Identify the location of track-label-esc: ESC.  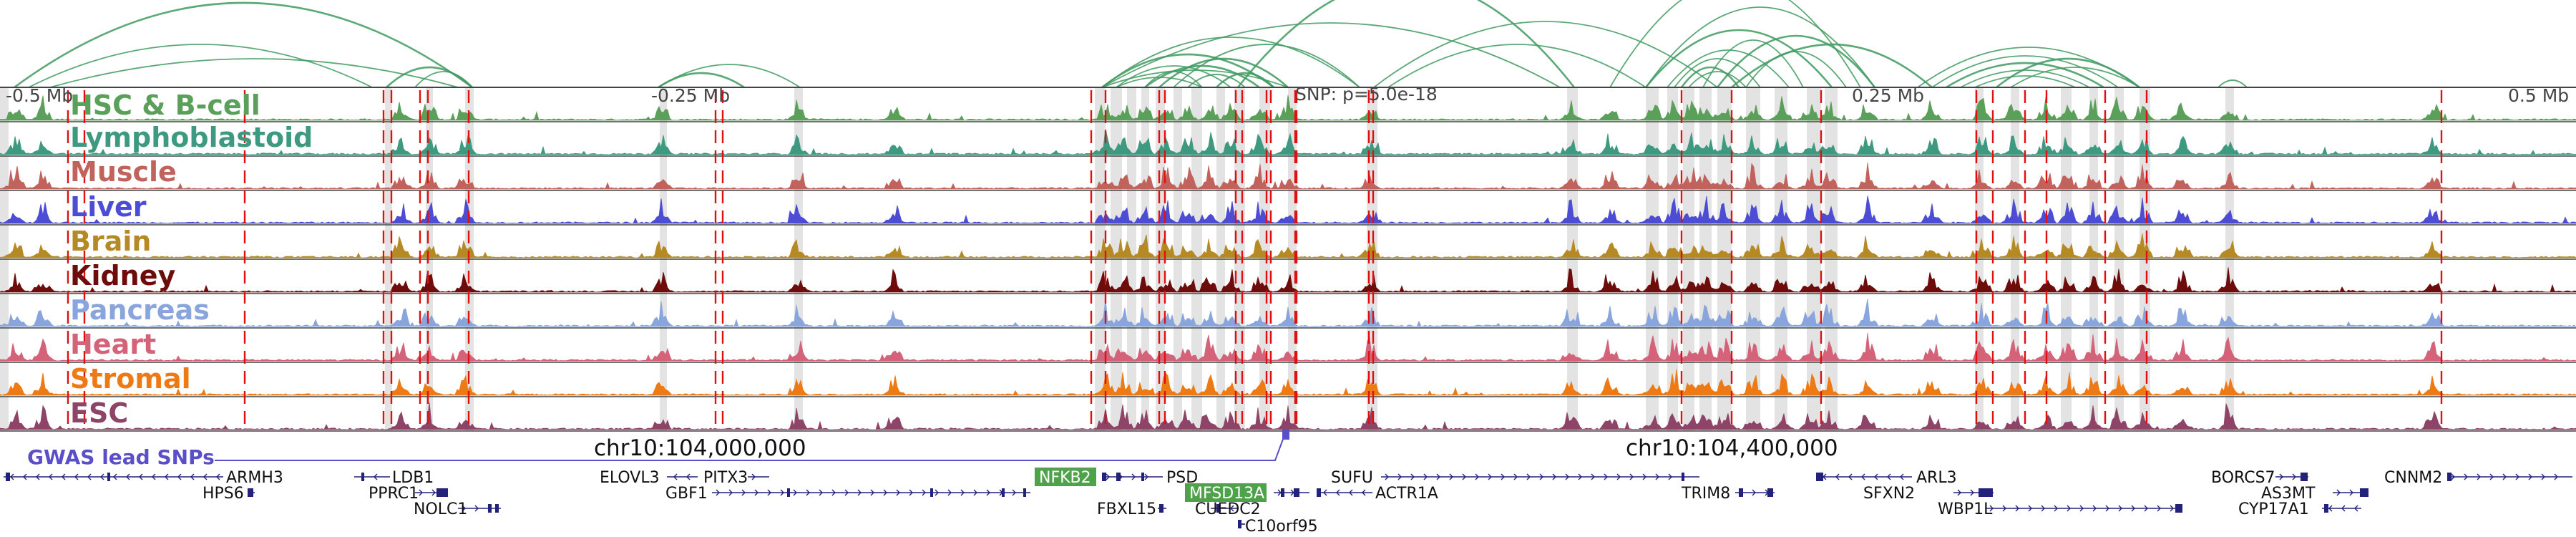
(99, 413).